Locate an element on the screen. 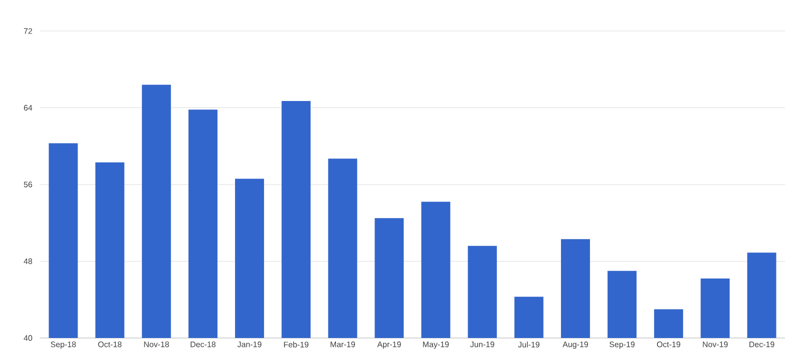 This screenshot has width=800, height=362. x-tick-label: Sep-18 is located at coordinates (63, 345).